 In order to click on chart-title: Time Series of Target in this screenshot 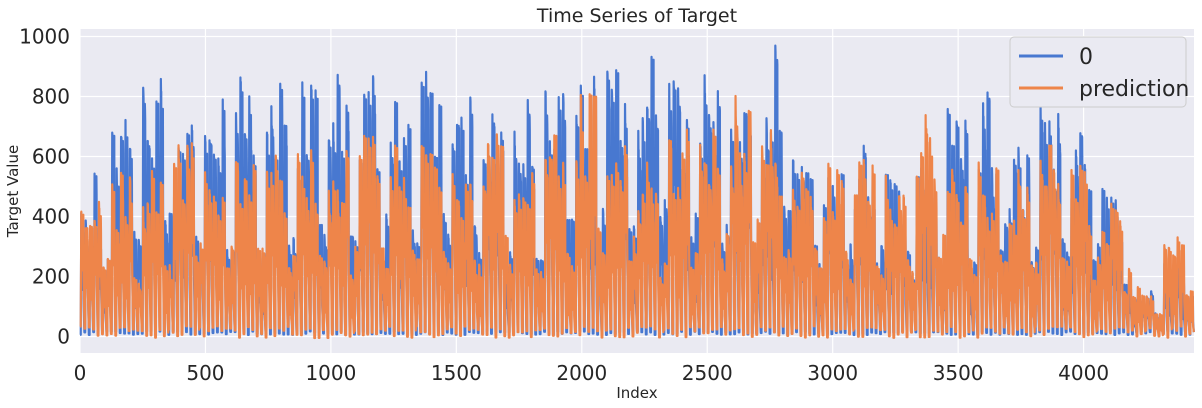, I will do `click(636, 16)`.